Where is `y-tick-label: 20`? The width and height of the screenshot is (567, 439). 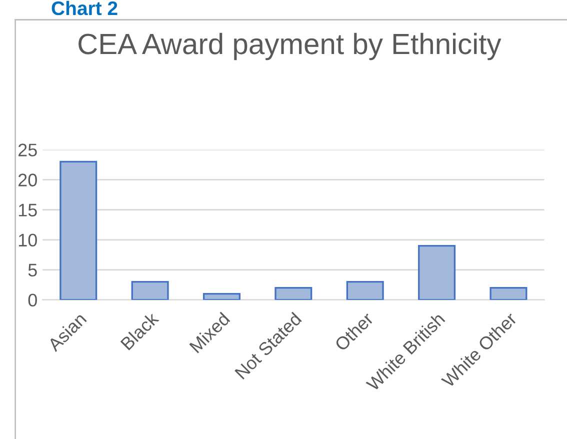
y-tick-label: 20 is located at coordinates (27, 180).